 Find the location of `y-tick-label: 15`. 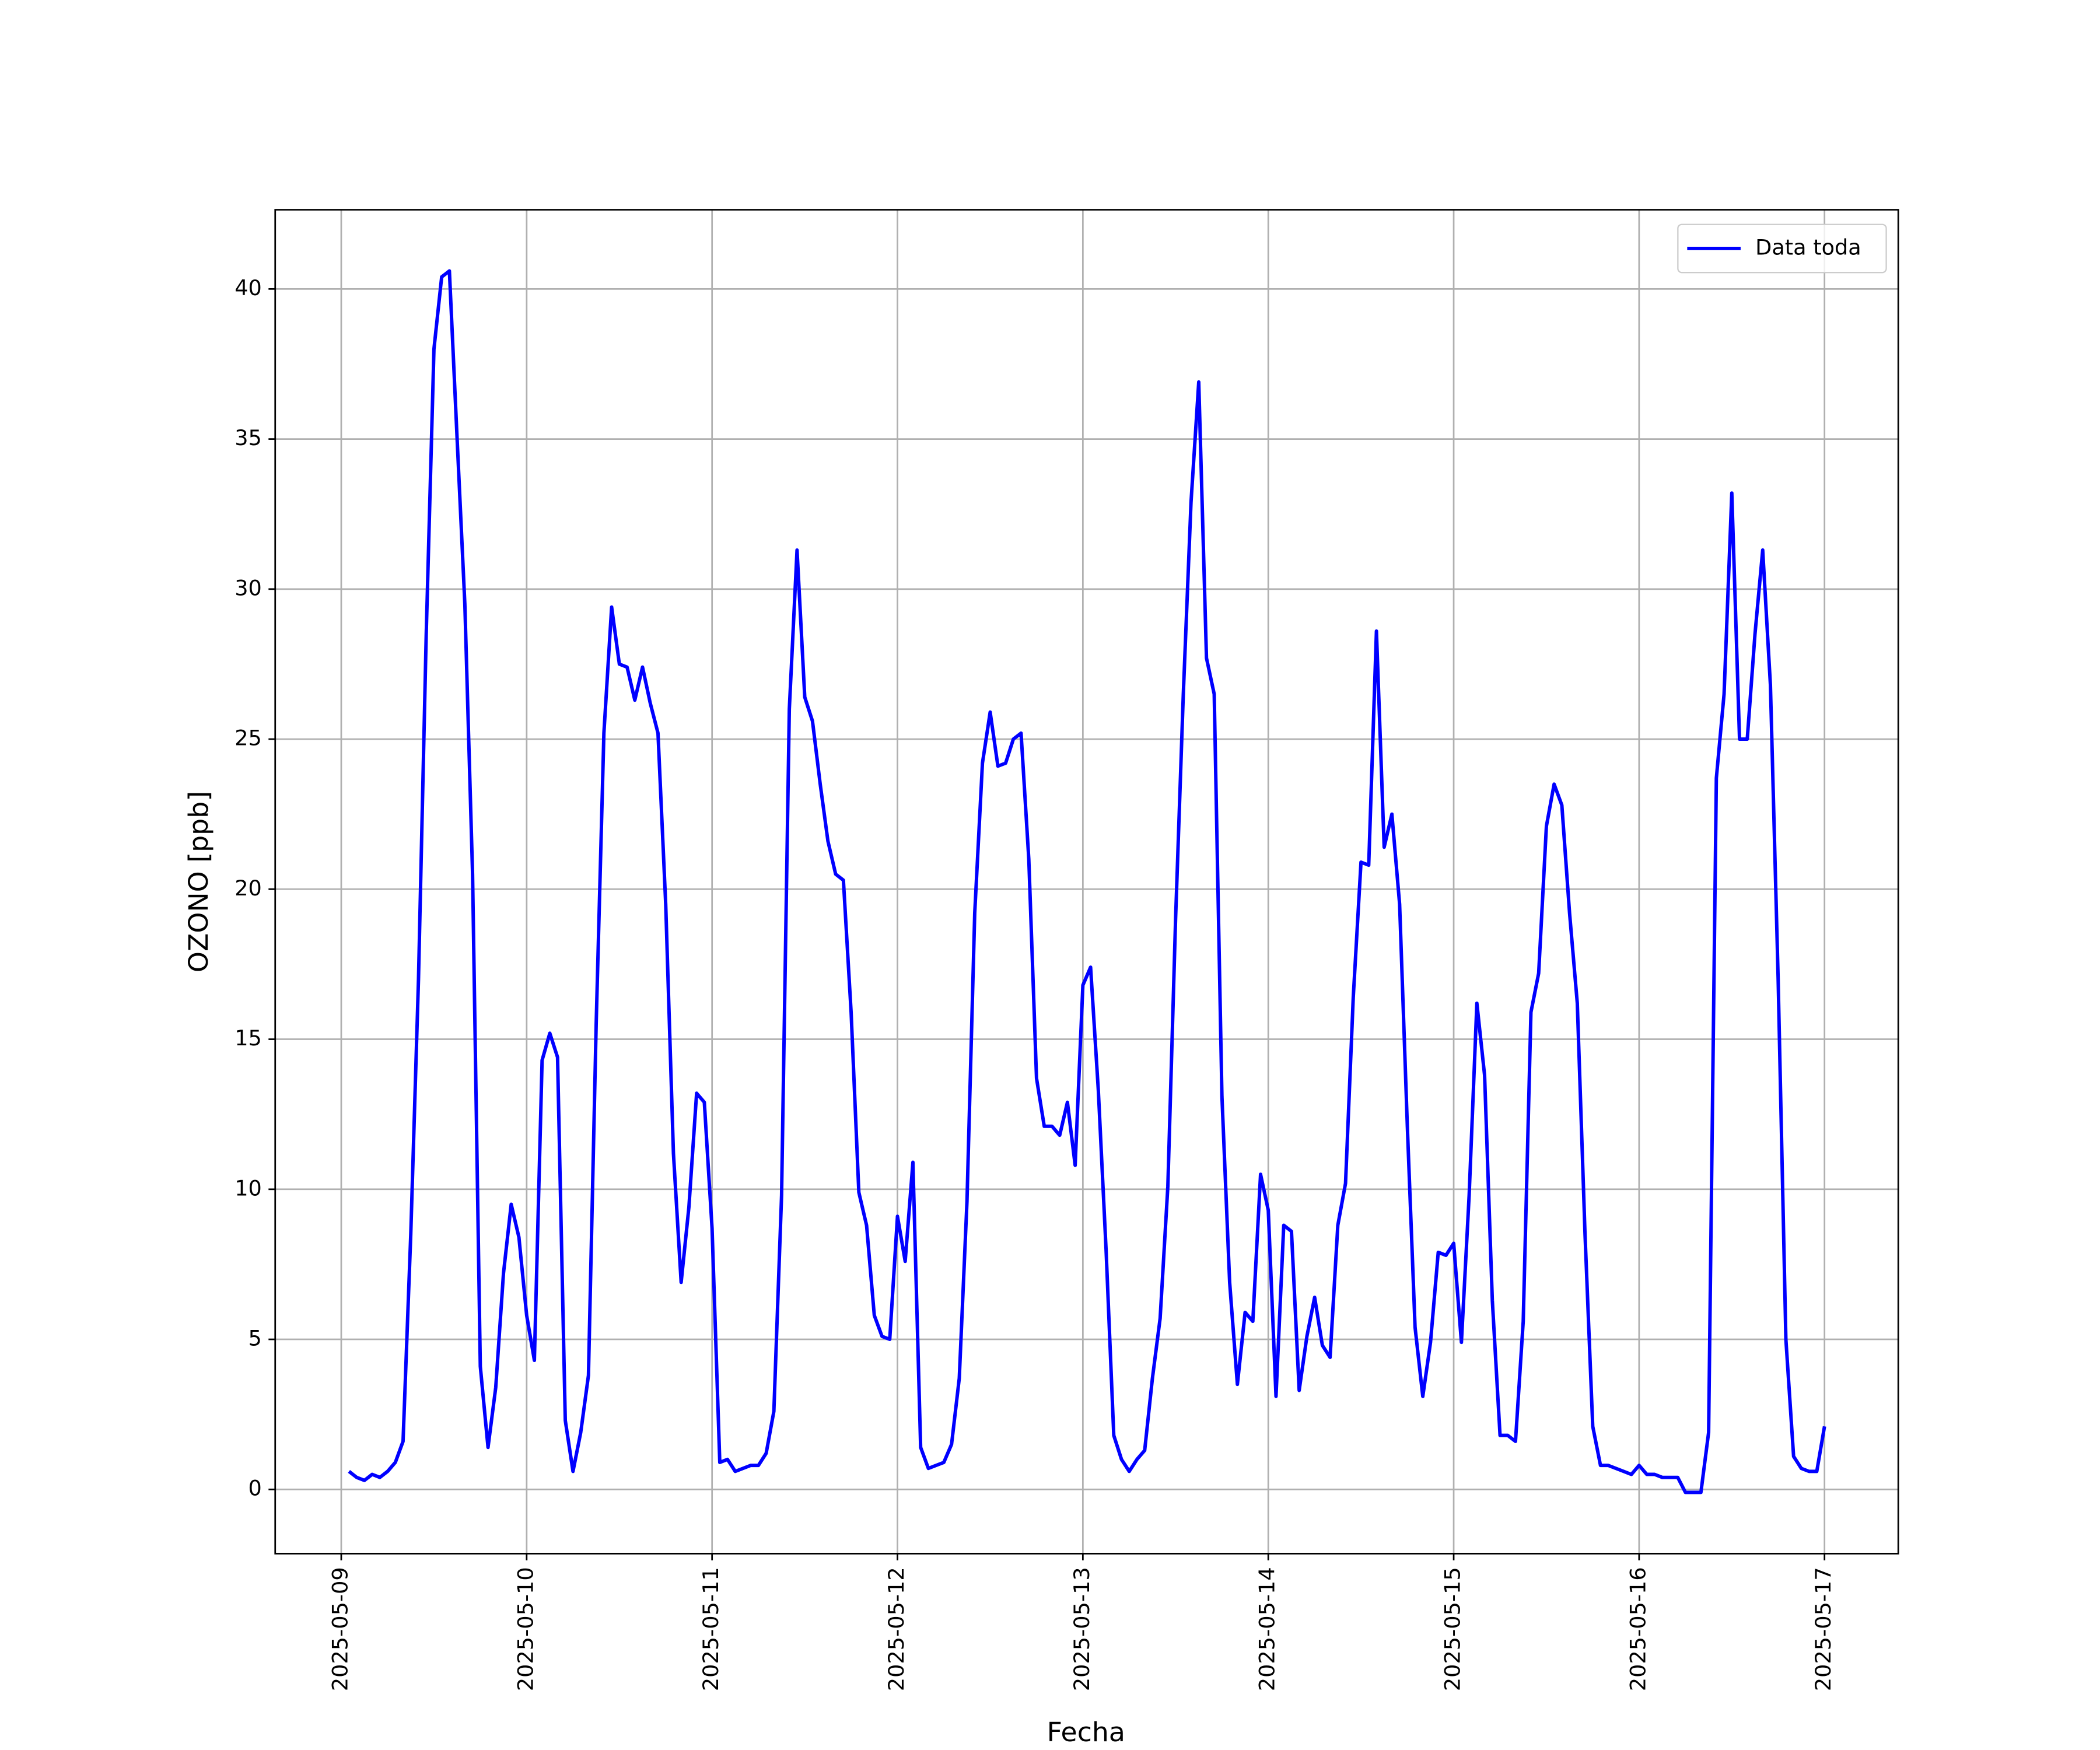

y-tick-label: 15 is located at coordinates (249, 1038).